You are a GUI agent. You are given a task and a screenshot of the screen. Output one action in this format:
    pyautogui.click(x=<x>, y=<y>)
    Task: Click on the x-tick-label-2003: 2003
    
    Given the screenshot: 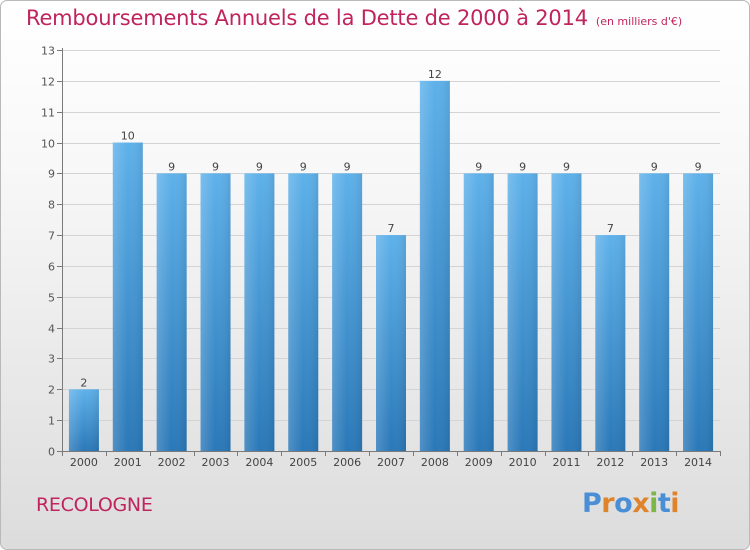 What is the action you would take?
    pyautogui.click(x=216, y=462)
    